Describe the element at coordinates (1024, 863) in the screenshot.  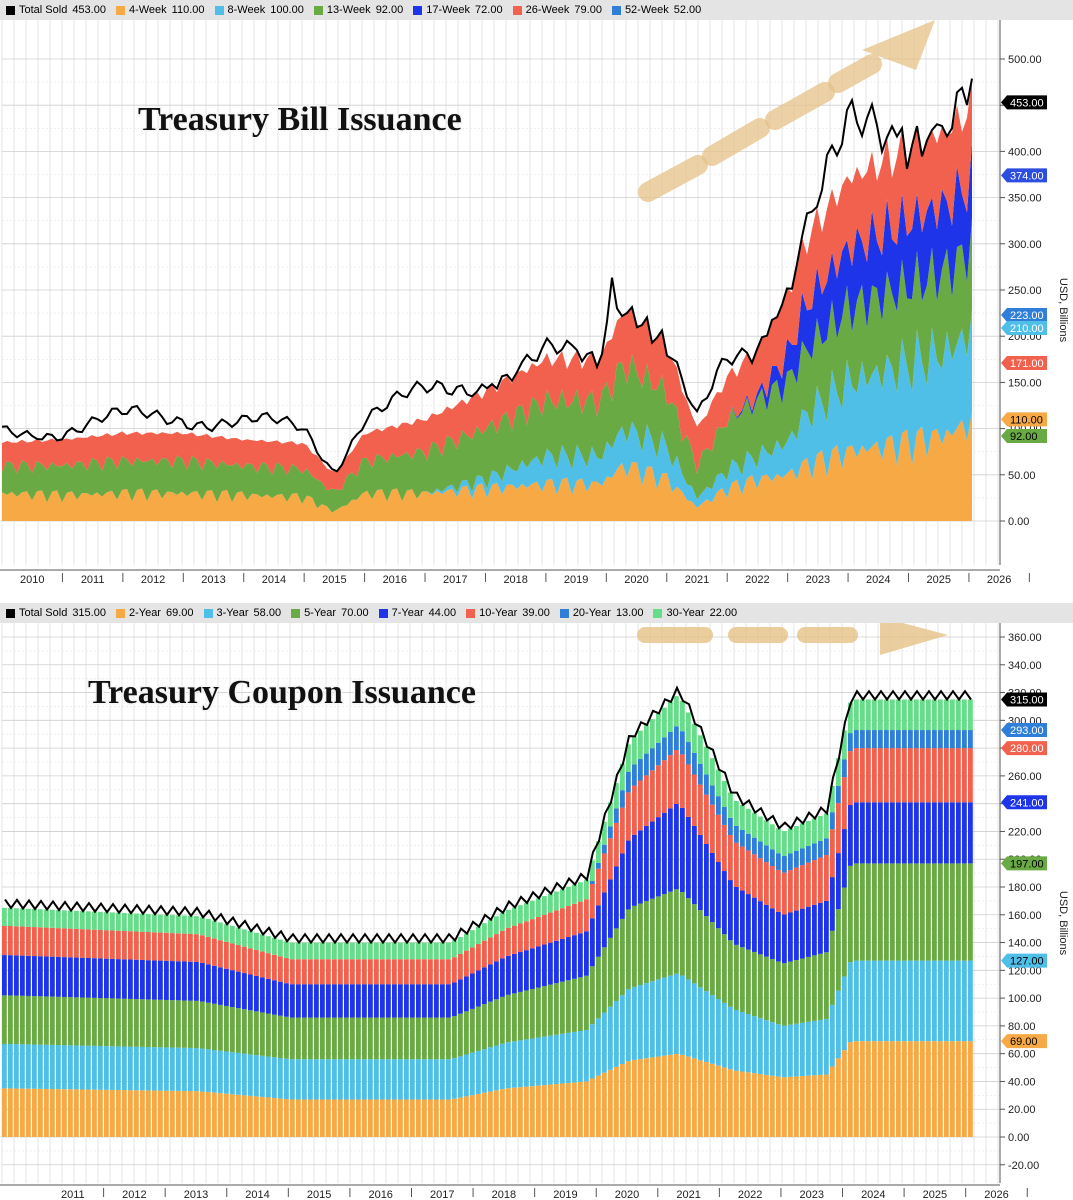
I see `last-value-tag: 197.00` at that location.